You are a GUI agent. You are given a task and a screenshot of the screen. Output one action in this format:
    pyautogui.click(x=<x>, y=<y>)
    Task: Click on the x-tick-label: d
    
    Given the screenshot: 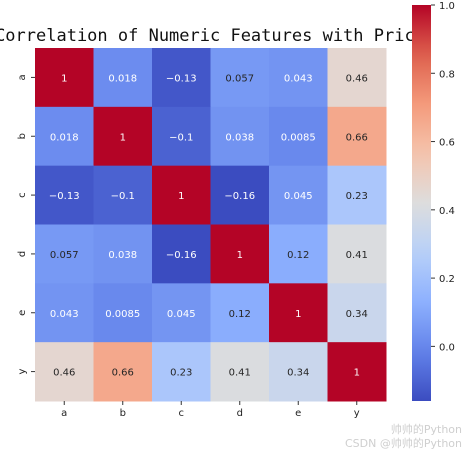 What is the action you would take?
    pyautogui.click(x=240, y=413)
    